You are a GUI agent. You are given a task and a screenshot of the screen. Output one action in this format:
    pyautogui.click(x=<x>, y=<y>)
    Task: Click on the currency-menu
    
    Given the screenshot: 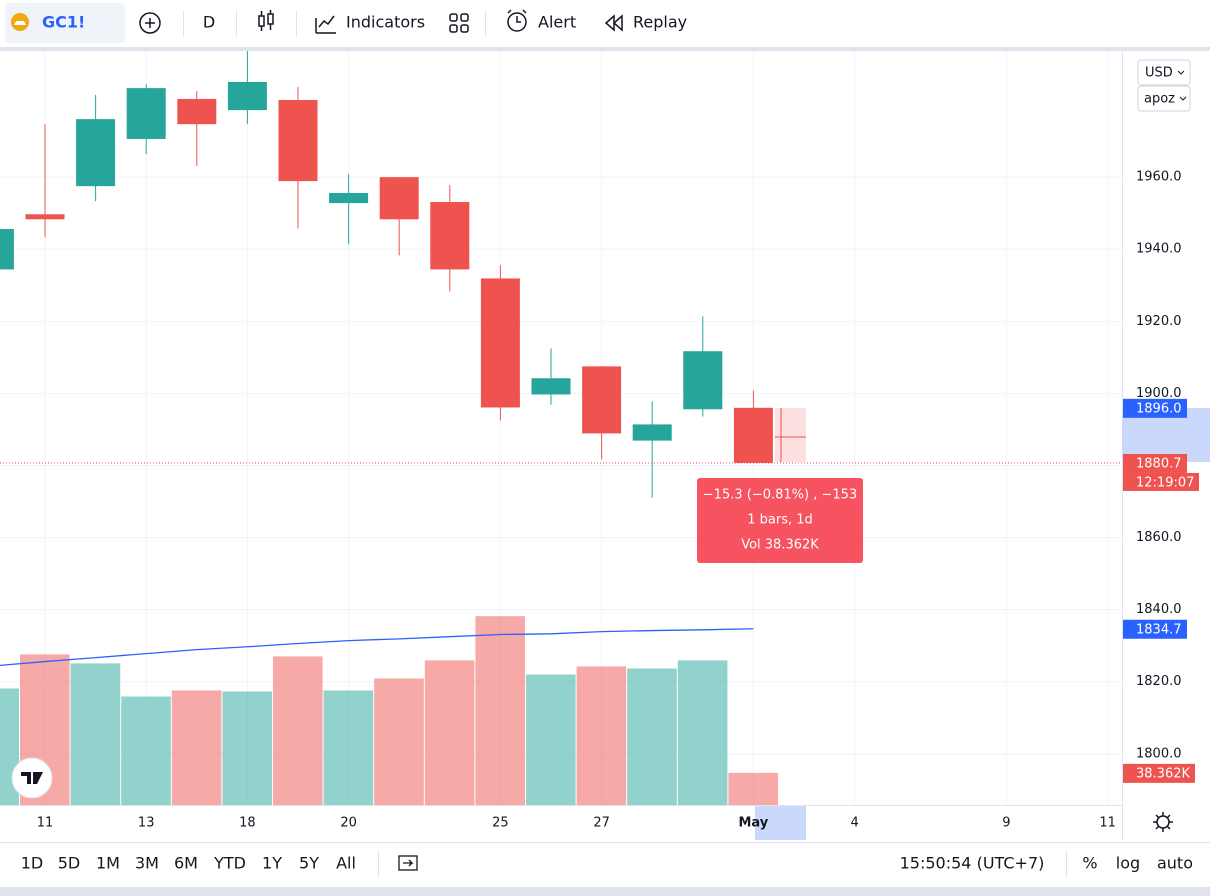 What is the action you would take?
    pyautogui.click(x=1164, y=72)
    